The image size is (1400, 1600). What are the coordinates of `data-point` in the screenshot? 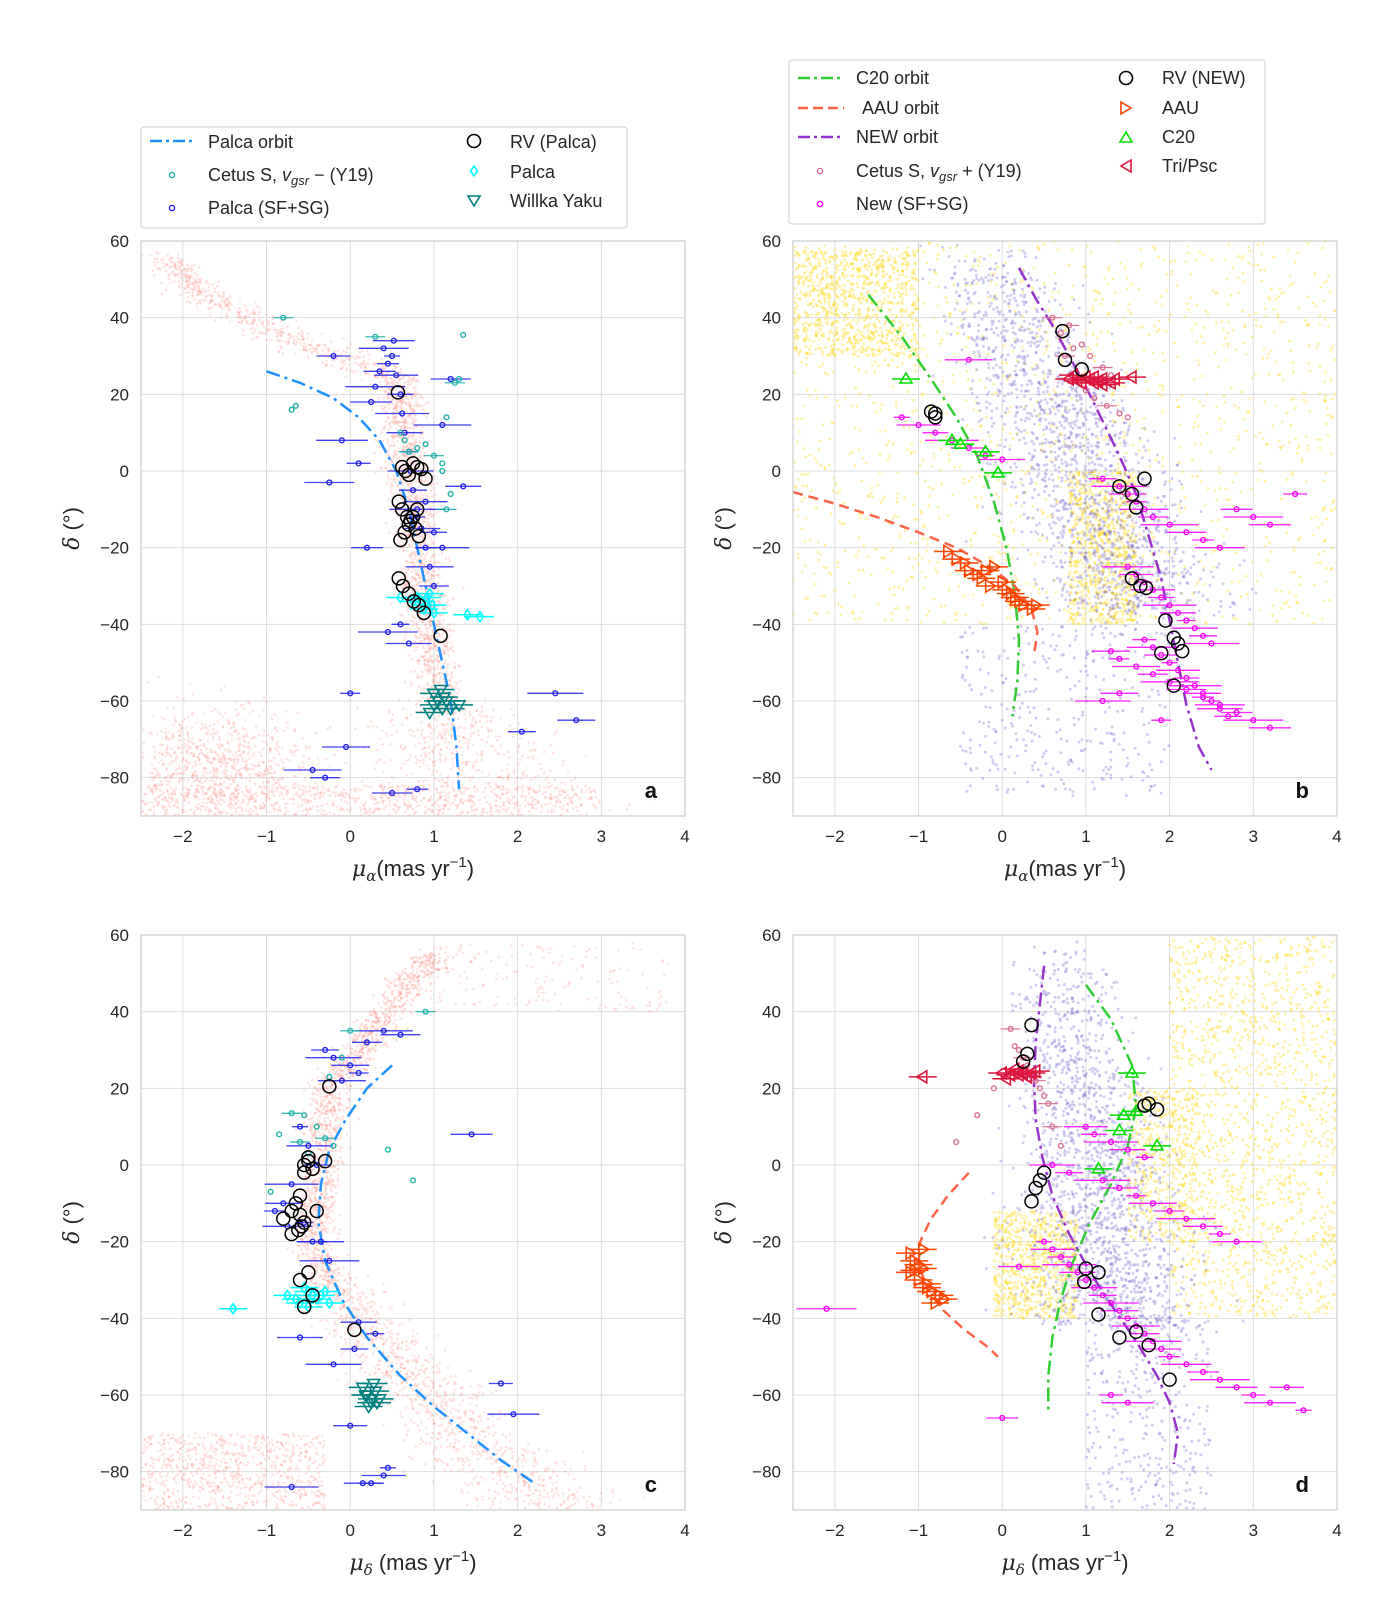 It's located at (333, 356).